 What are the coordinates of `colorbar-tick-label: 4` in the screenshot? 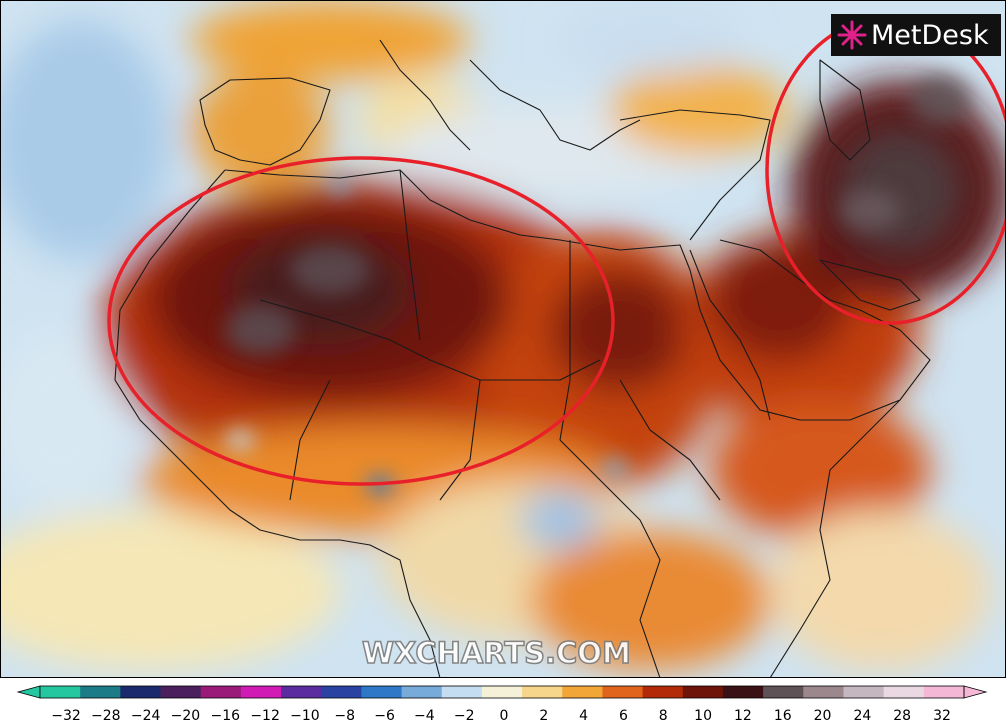 It's located at (583, 716).